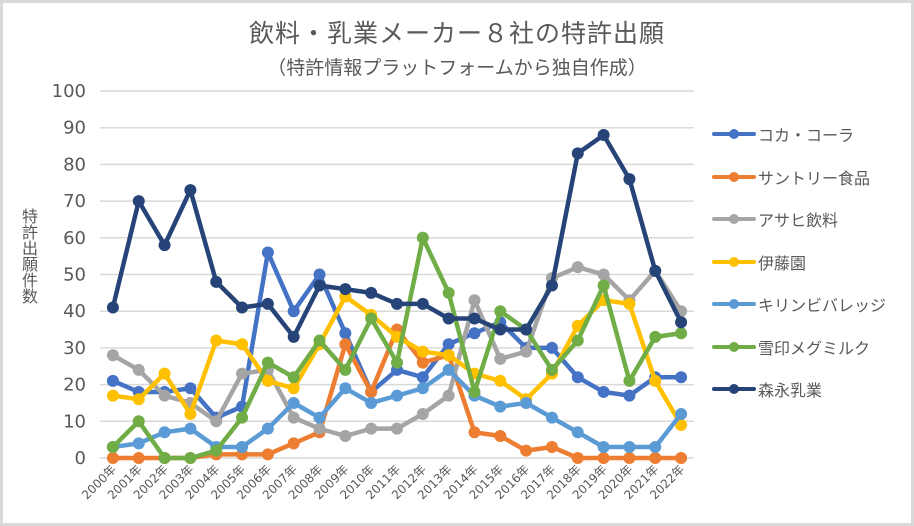  I want to click on legend-label: 伊藤園, so click(782, 263).